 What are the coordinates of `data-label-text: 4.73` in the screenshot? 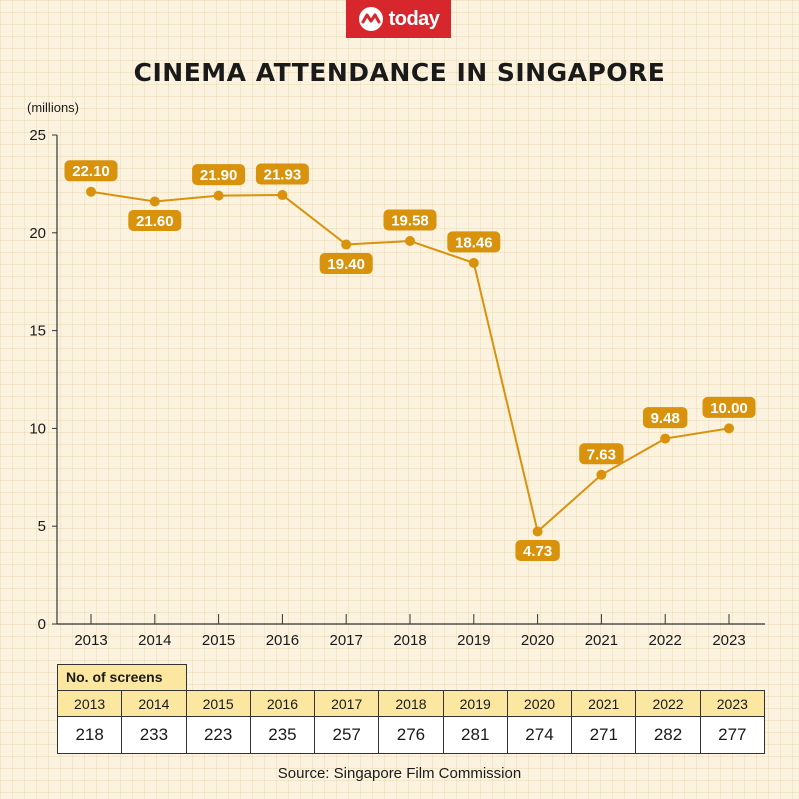 It's located at (537, 551).